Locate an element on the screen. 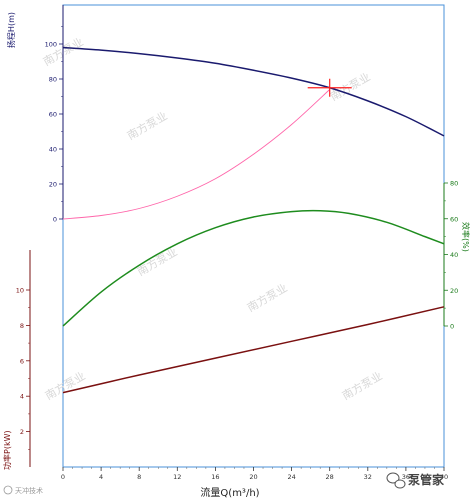 The image size is (473, 500). flow-tick-label: 40 is located at coordinates (444, 477).